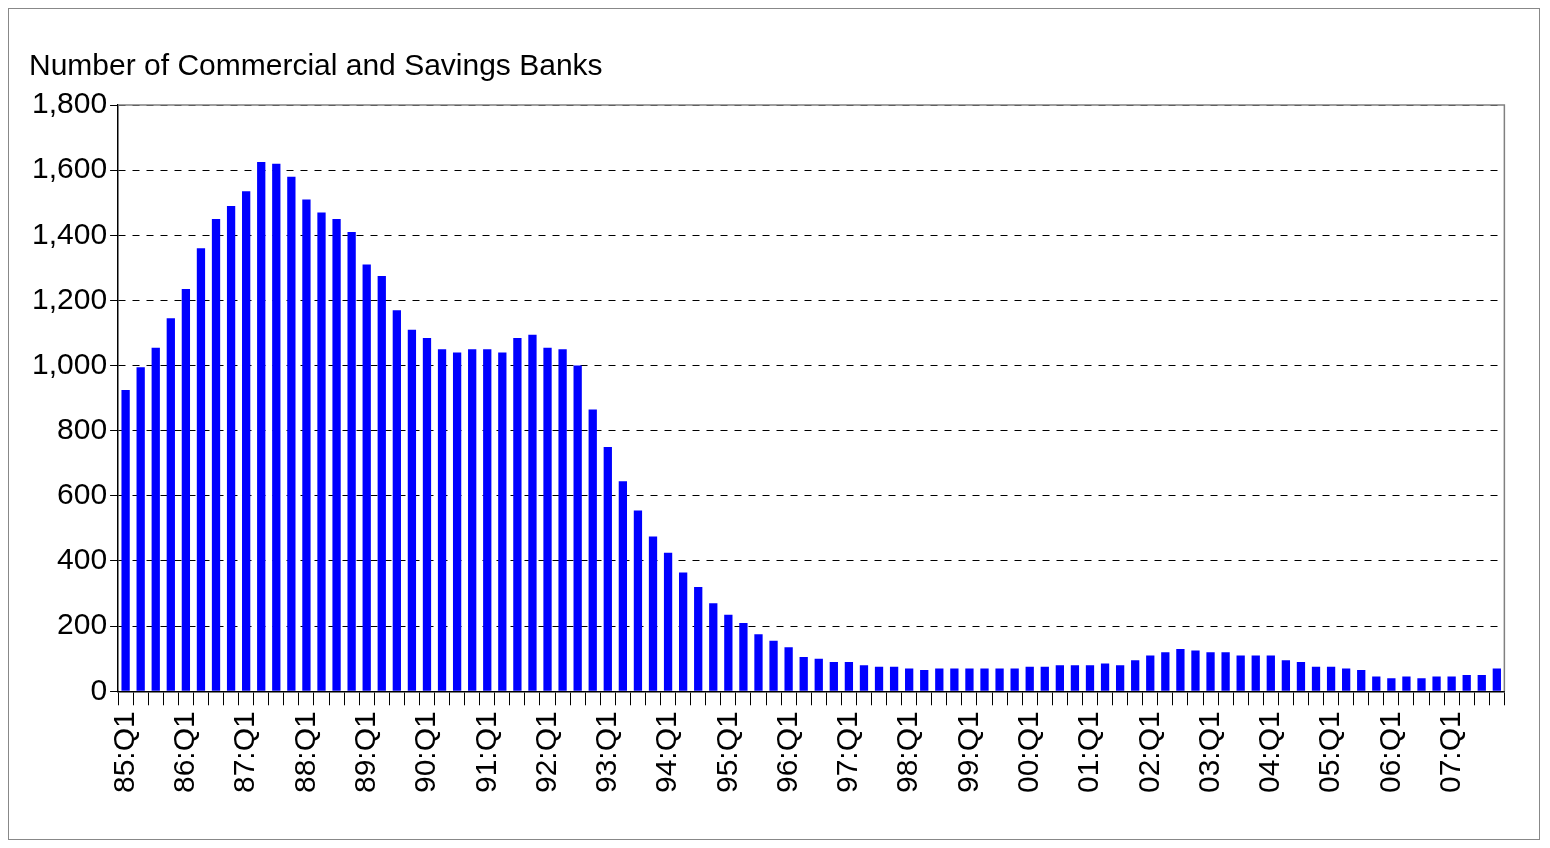 The height and width of the screenshot is (848, 1550). What do you see at coordinates (244, 752) in the screenshot?
I see `x-tick-label: 87:Q1` at bounding box center [244, 752].